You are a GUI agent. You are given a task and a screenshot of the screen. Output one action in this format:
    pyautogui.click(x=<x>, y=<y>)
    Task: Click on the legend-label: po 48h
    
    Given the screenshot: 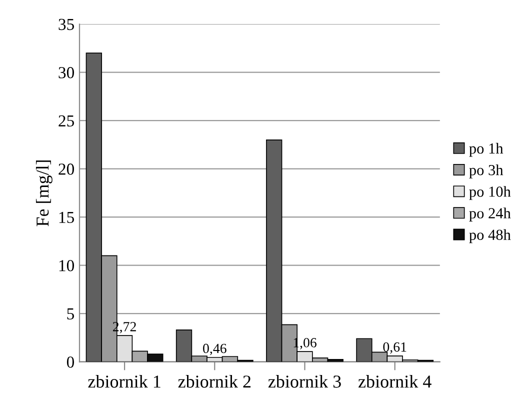 What is the action you would take?
    pyautogui.click(x=490, y=236)
    